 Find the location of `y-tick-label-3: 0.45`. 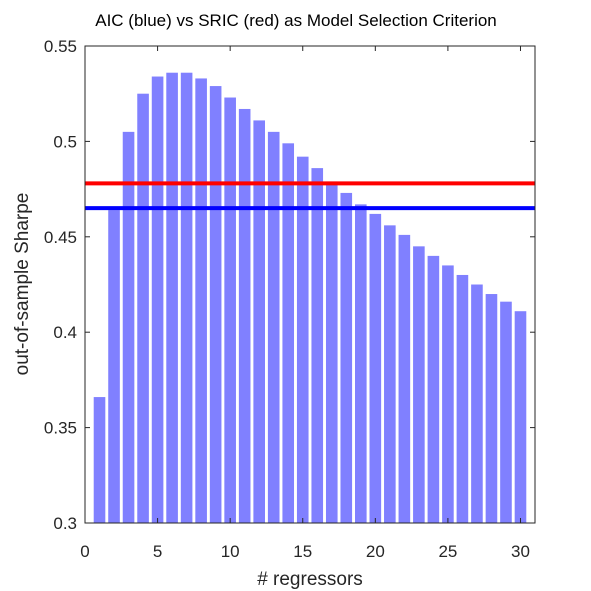

y-tick-label-3: 0.45 is located at coordinates (60, 237).